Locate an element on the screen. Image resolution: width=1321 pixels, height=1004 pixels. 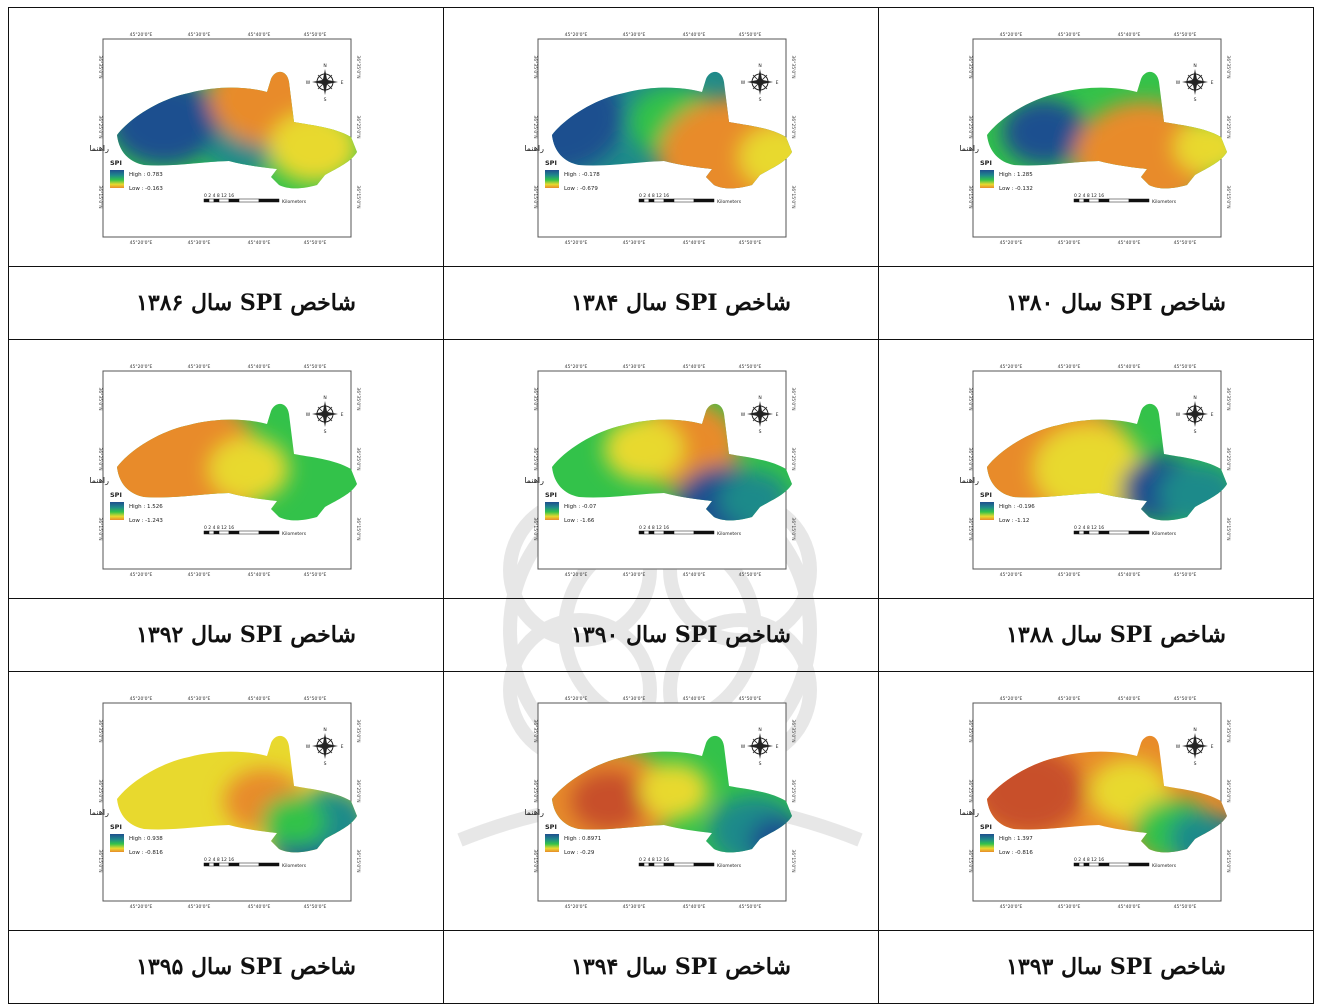
map-caption: شاخص SPI سال ۱۳۹۵ is located at coordinates (246, 967).